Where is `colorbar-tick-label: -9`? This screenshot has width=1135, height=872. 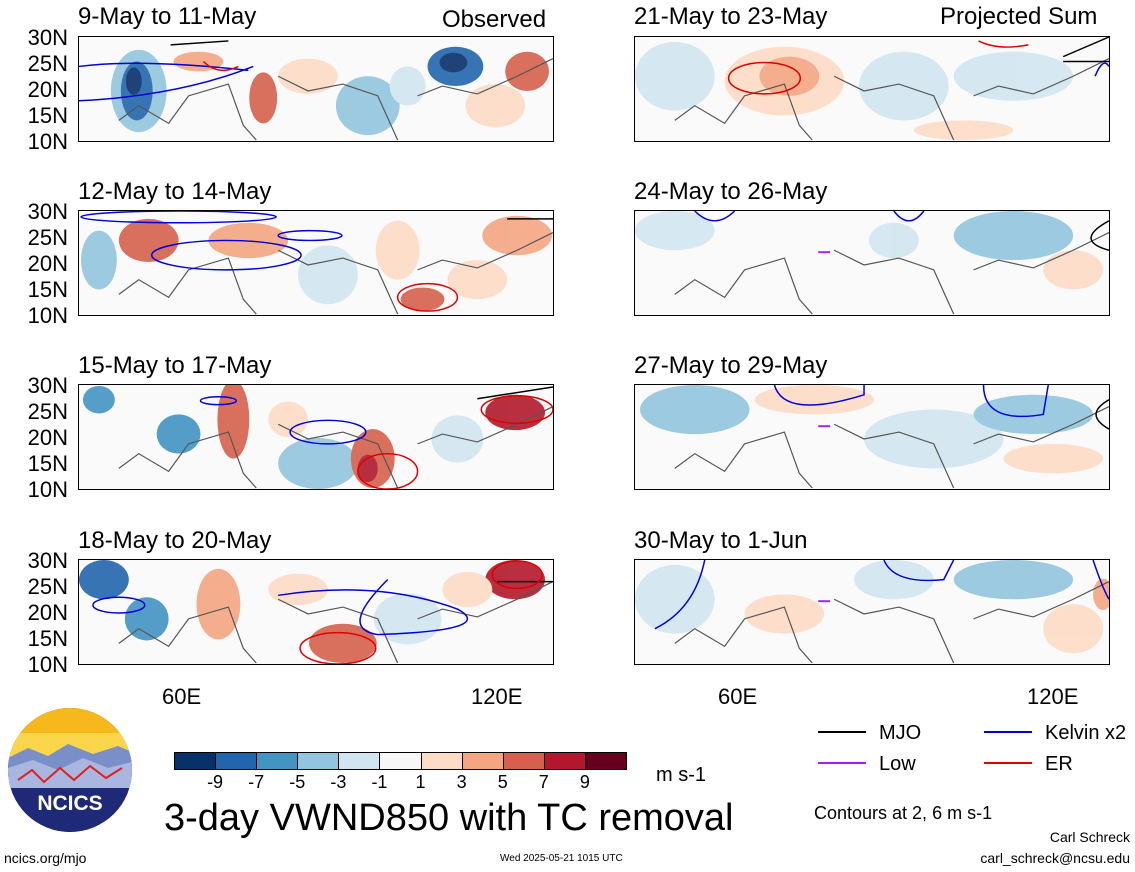
colorbar-tick-label: -9 is located at coordinates (215, 782).